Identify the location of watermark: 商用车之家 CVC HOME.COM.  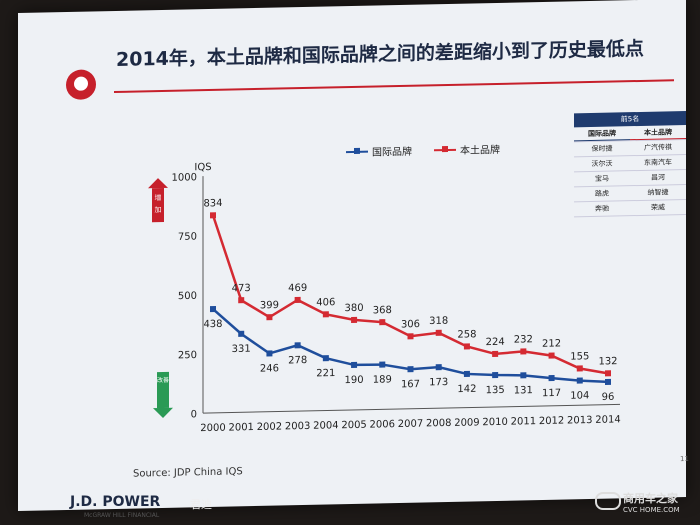
(645, 503).